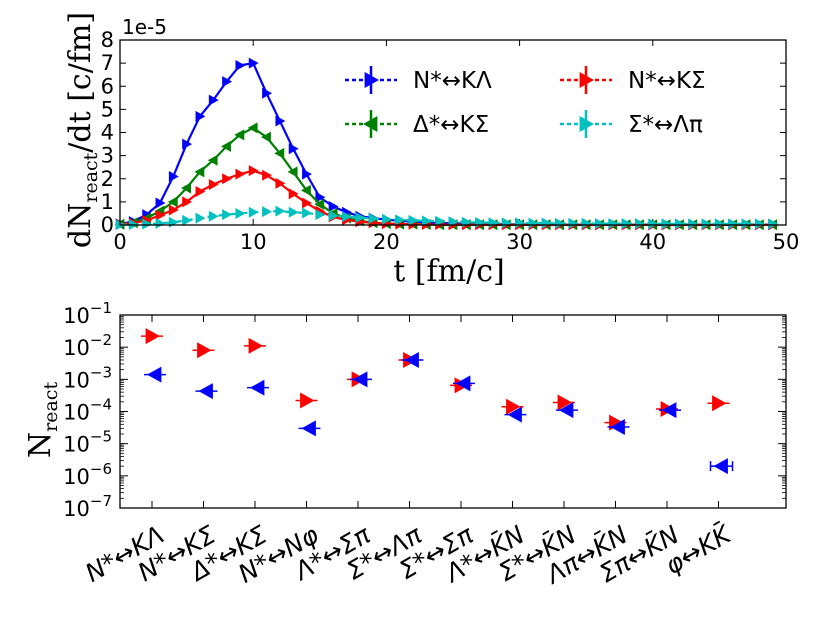 The height and width of the screenshot is (623, 830). I want to click on bottom-y-tick-label: 10⁻⁴, so click(87, 410).